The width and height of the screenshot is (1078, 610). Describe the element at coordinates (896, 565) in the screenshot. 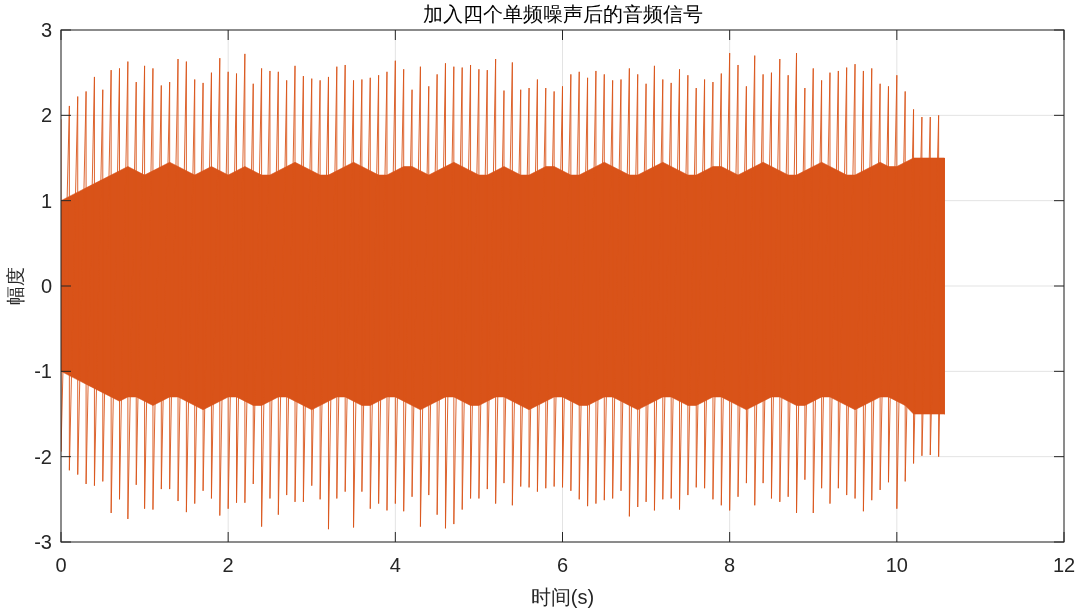

I see `x-tick-label: 10` at that location.